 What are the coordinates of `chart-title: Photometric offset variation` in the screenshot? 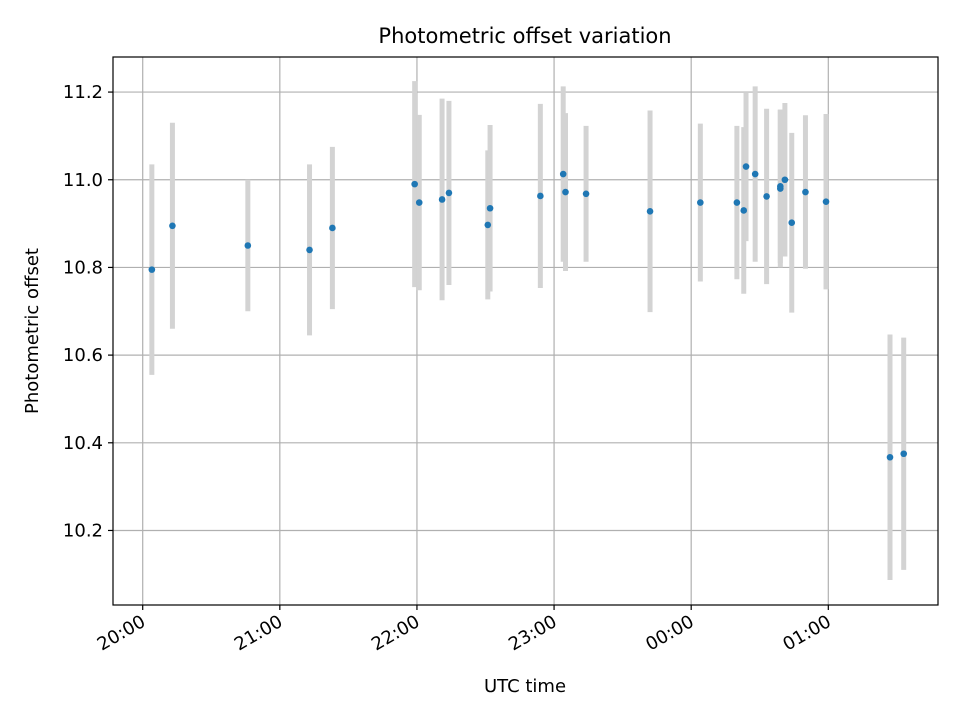 It's located at (524, 36).